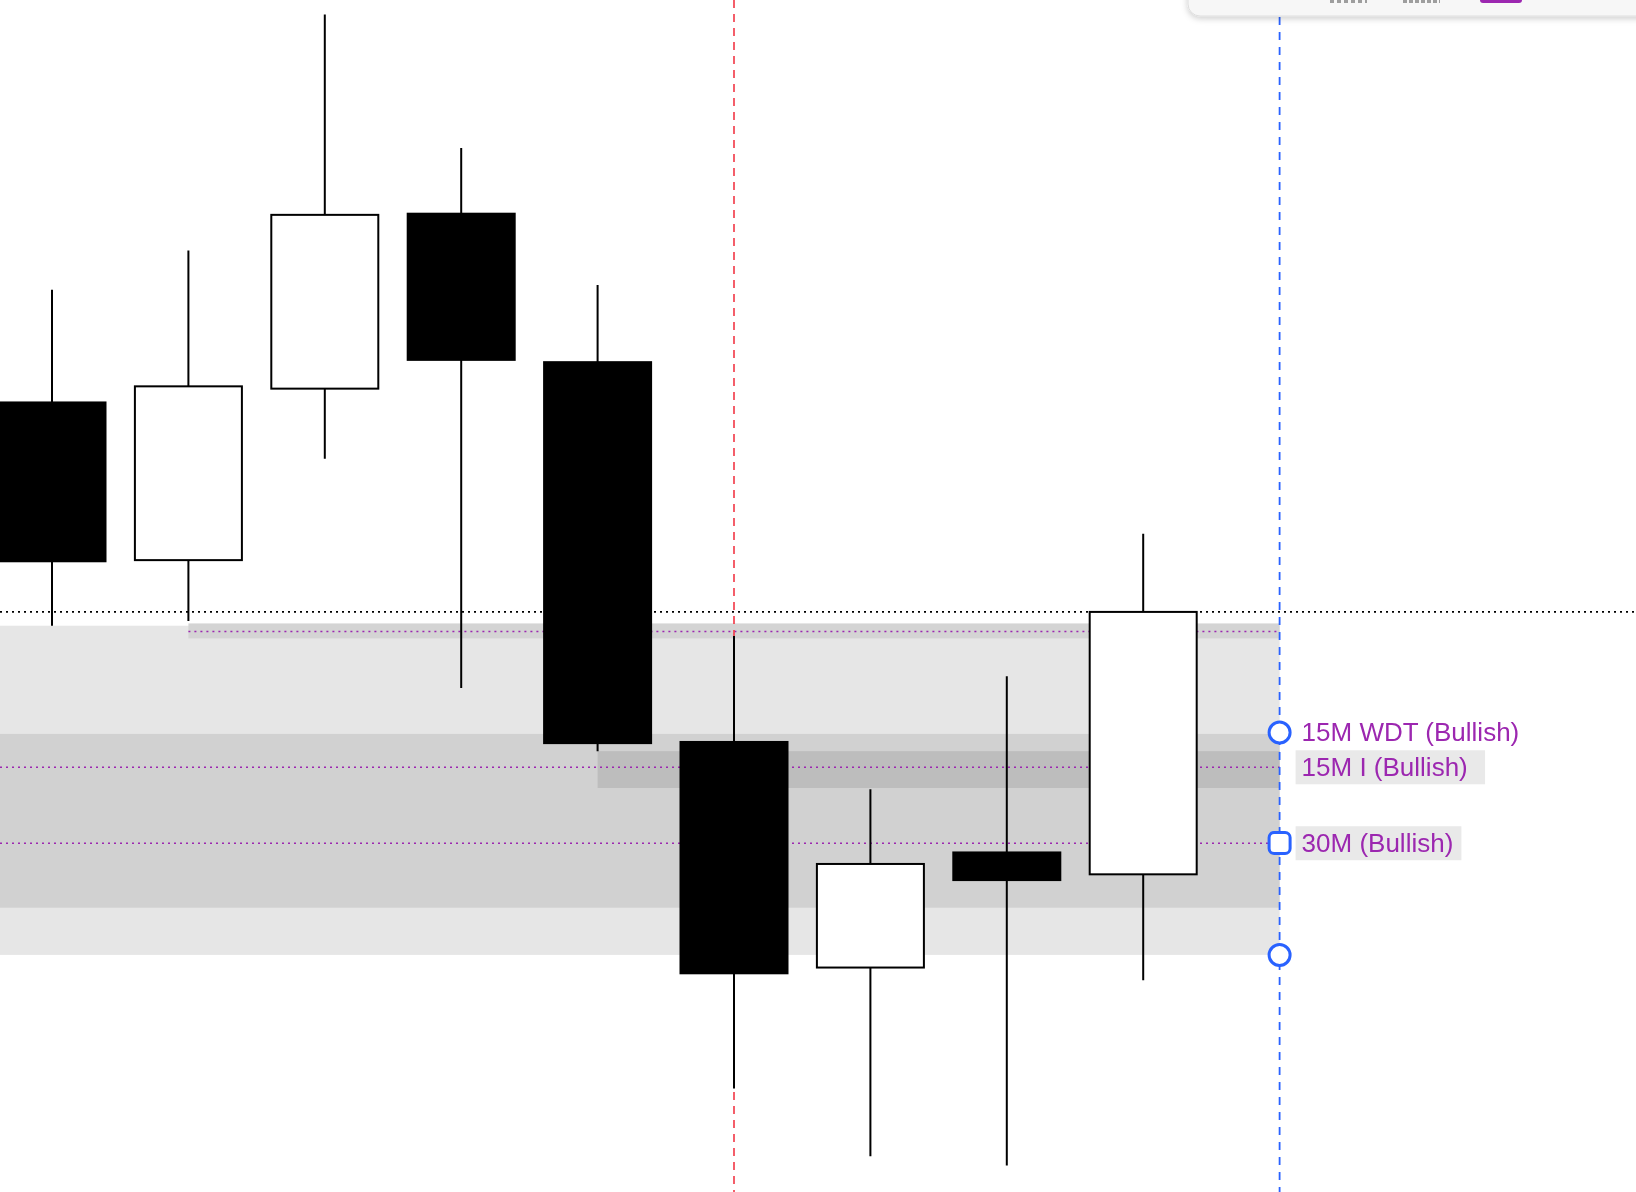  Describe the element at coordinates (1410, 732) in the screenshot. I see `band-label: 15M WDT (Bullish)` at that location.